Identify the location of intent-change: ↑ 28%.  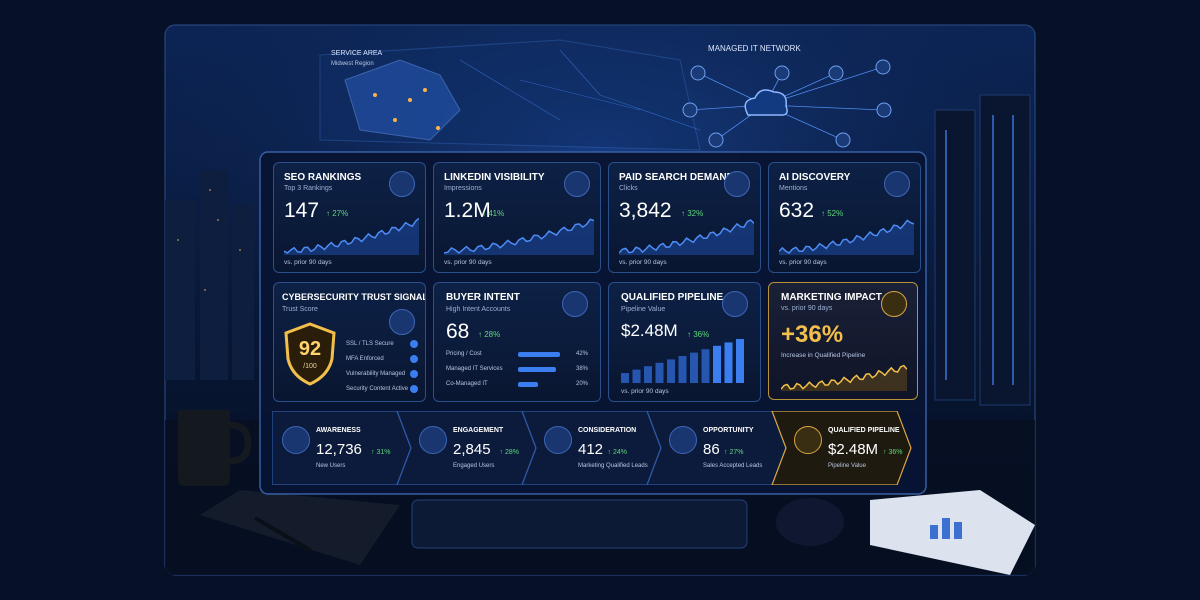
(489, 334).